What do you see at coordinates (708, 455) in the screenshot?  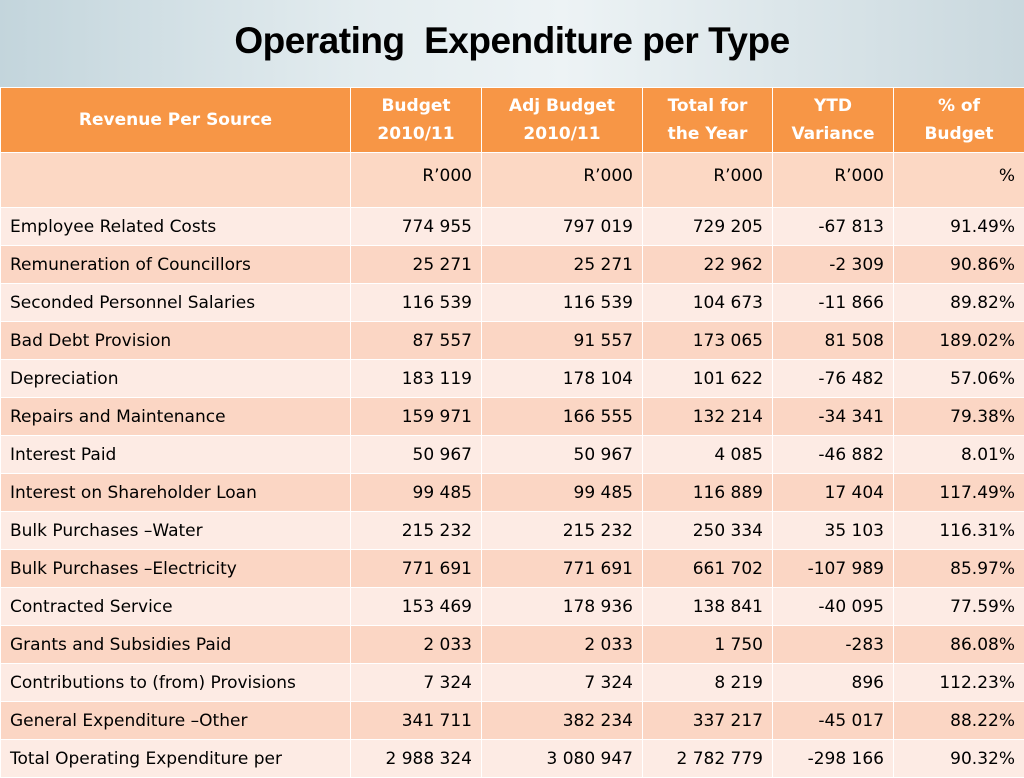 I see `total-cell: 4 085` at bounding box center [708, 455].